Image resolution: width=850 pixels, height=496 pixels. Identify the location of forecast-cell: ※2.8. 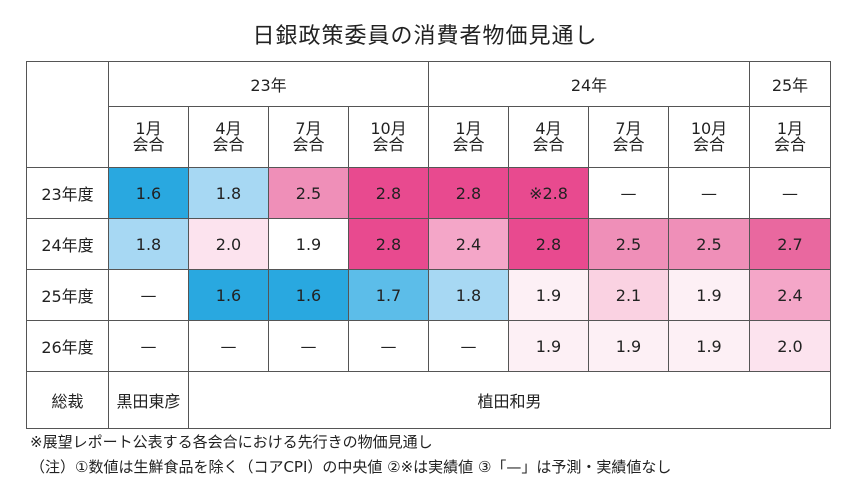
(548, 193).